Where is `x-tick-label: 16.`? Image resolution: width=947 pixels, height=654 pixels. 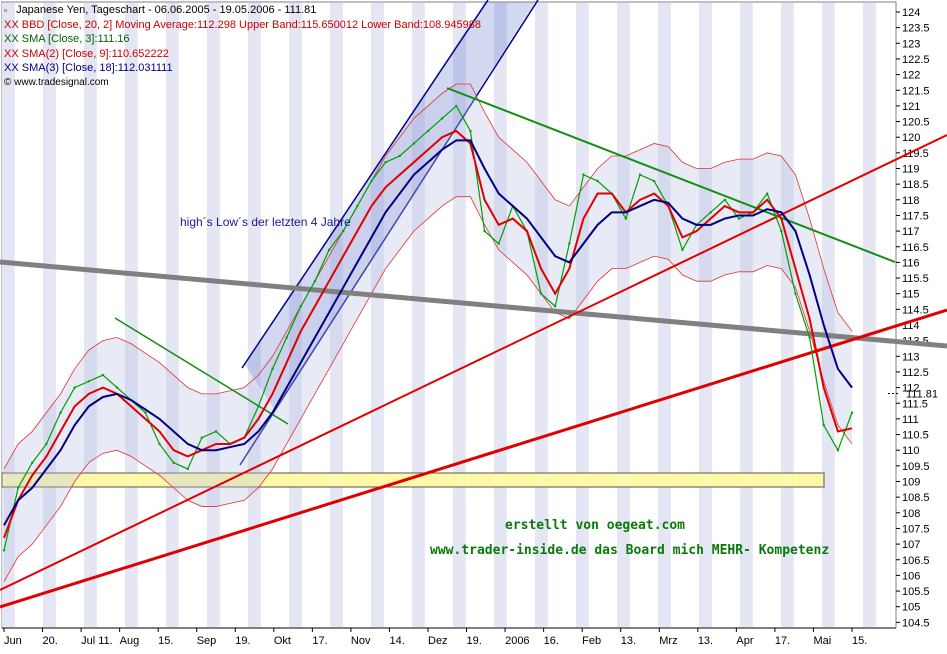
x-tick-label: 16. is located at coordinates (551, 641).